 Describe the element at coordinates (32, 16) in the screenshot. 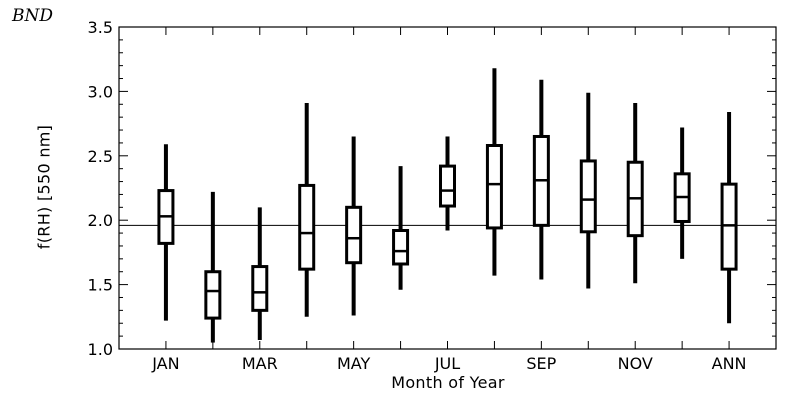

I see `station-label: BND` at that location.